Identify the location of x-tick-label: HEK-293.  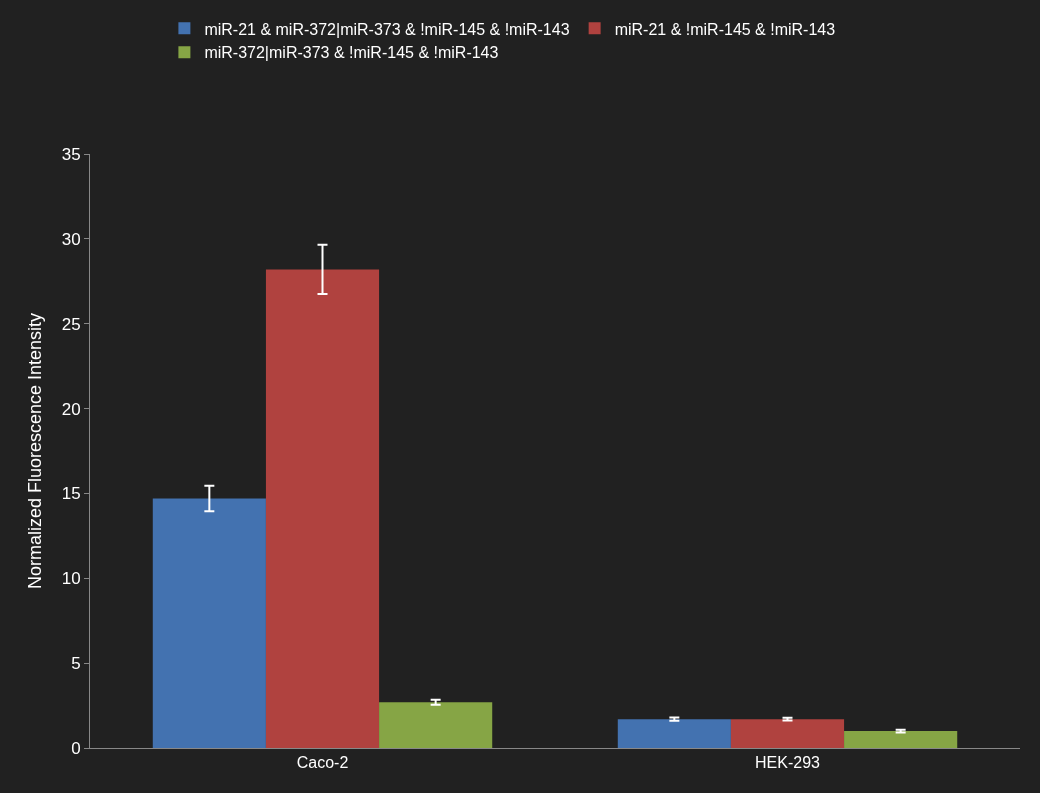
(788, 763).